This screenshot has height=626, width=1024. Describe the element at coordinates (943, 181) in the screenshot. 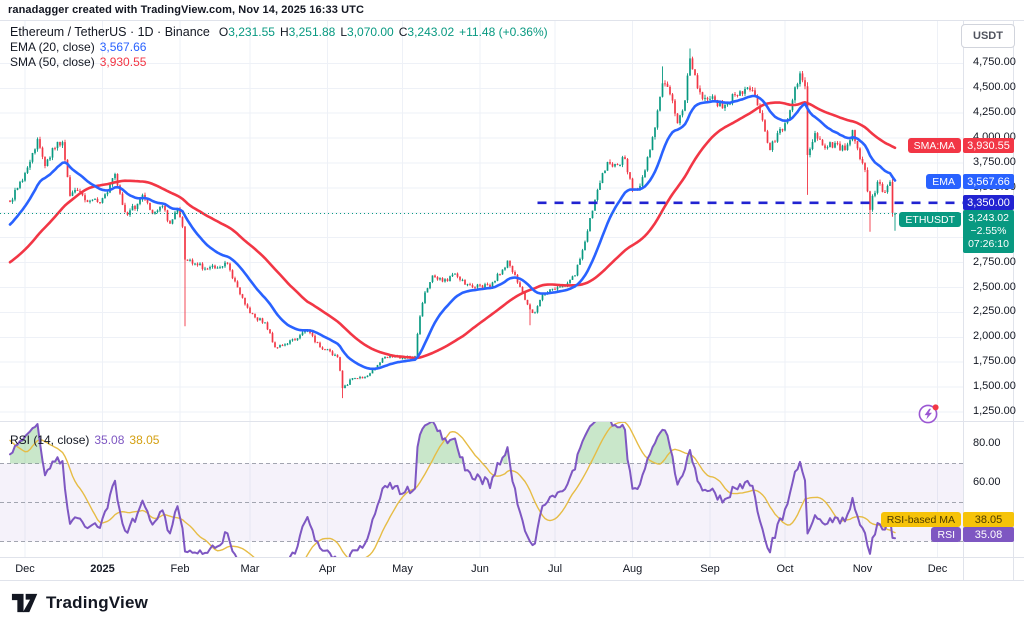

I see `ema-badge-label: EMA` at that location.